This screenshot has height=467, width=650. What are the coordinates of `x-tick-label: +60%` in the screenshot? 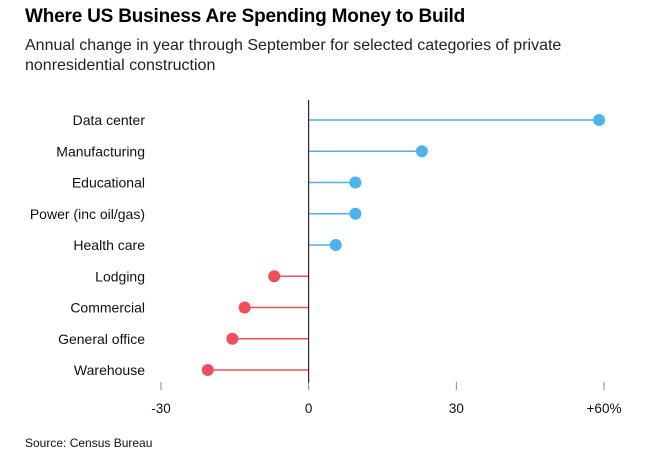 It's located at (604, 408).